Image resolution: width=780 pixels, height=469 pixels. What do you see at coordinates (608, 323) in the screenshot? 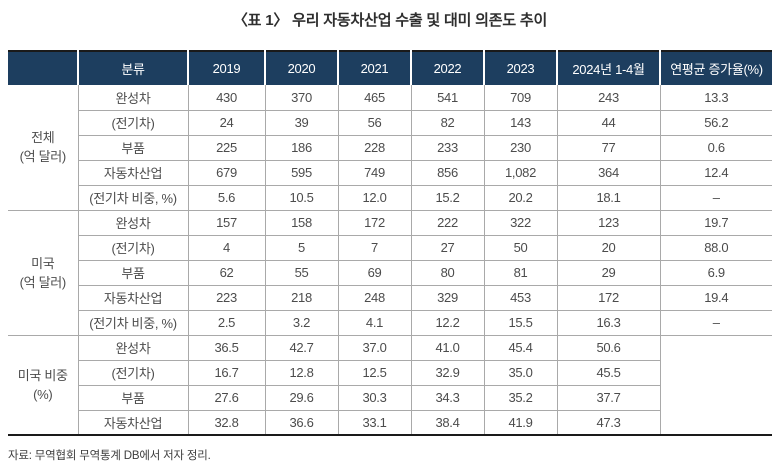
I see `value-cell: 16.3` at bounding box center [608, 323].